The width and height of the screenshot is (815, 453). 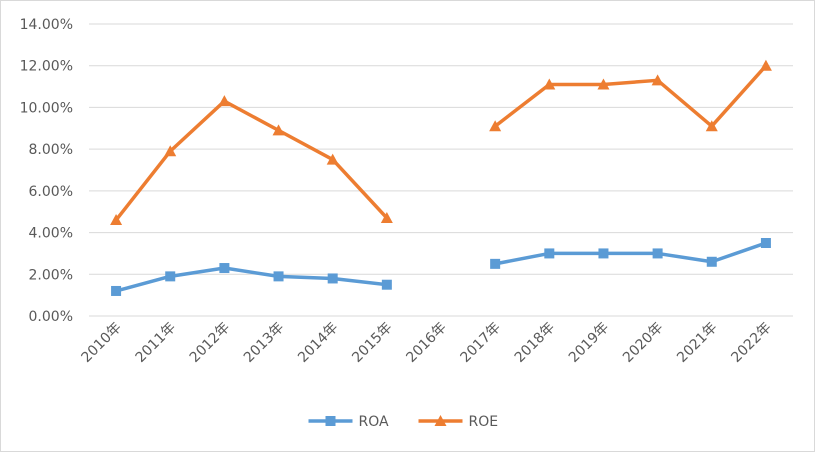 I want to click on y-tick-label: 2.00%, so click(x=51, y=275).